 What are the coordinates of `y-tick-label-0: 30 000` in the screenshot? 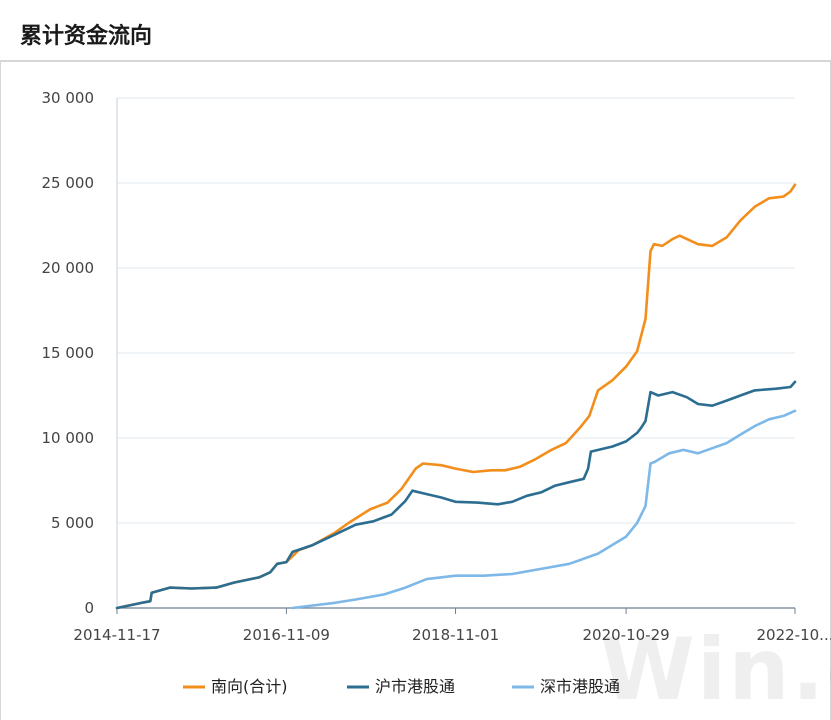 It's located at (68, 98).